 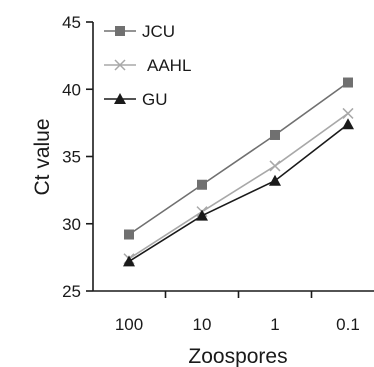 What do you see at coordinates (71, 157) in the screenshot?
I see `y-tick-label: 35` at bounding box center [71, 157].